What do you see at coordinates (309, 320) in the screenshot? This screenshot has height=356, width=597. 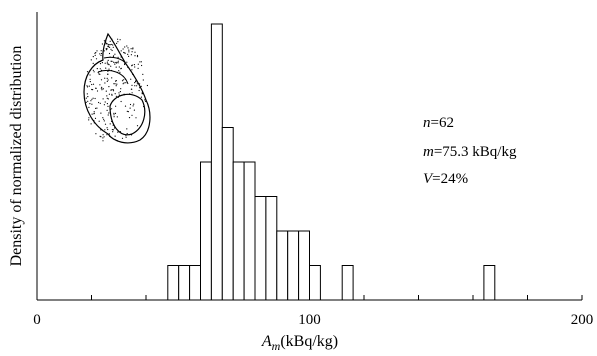 I see `x-tick-label: 100` at bounding box center [309, 320].